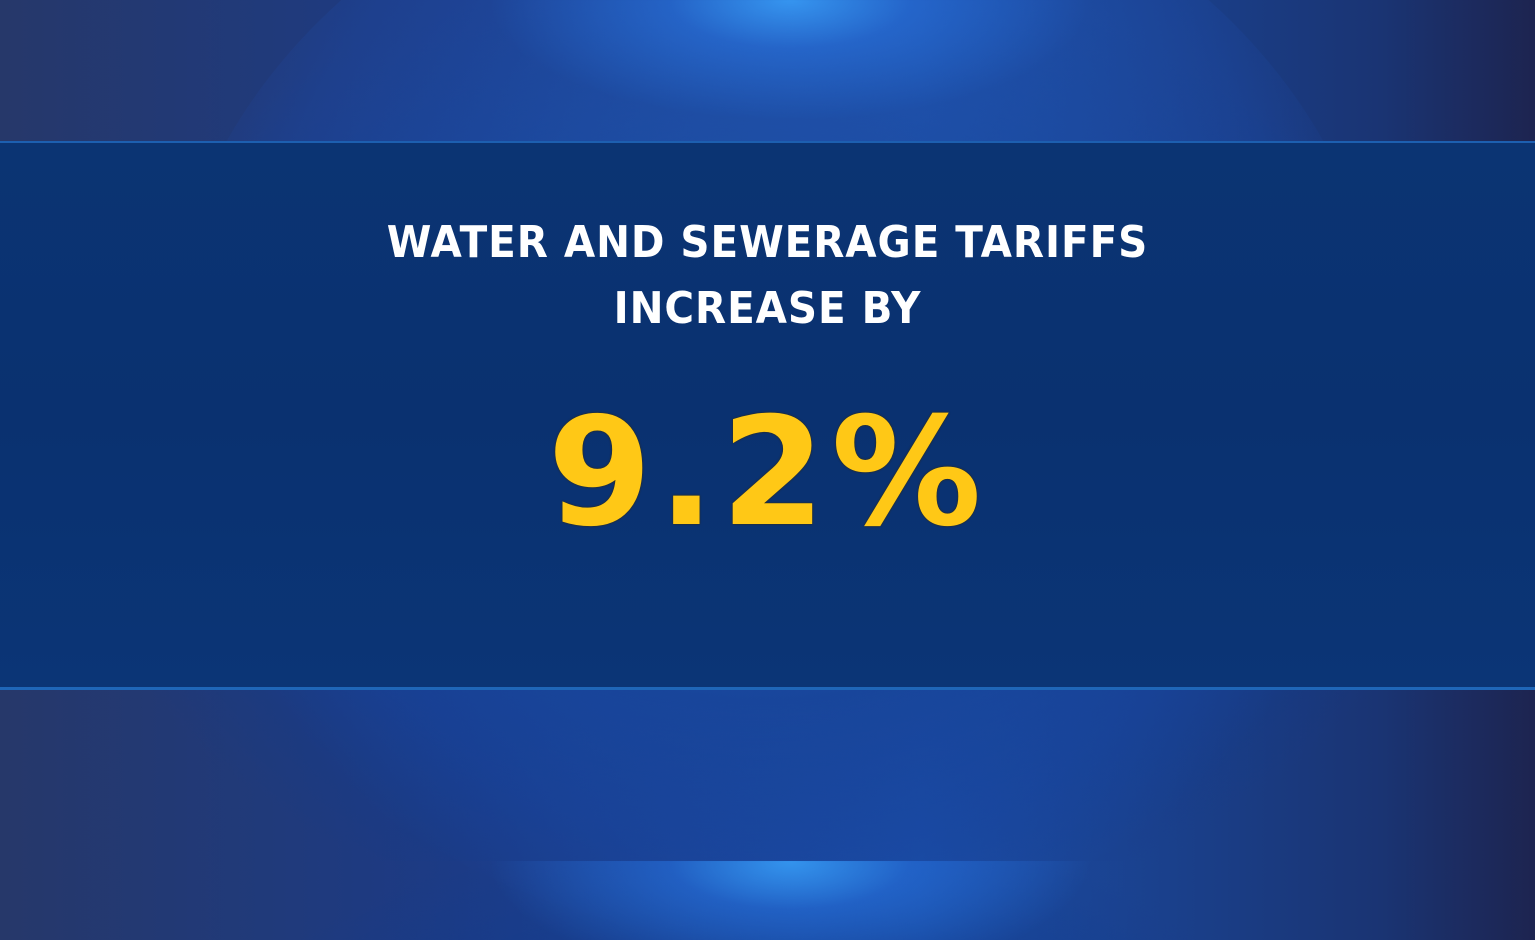  What do you see at coordinates (767, 473) in the screenshot?
I see `tariff-increase-value: 9.2%` at bounding box center [767, 473].